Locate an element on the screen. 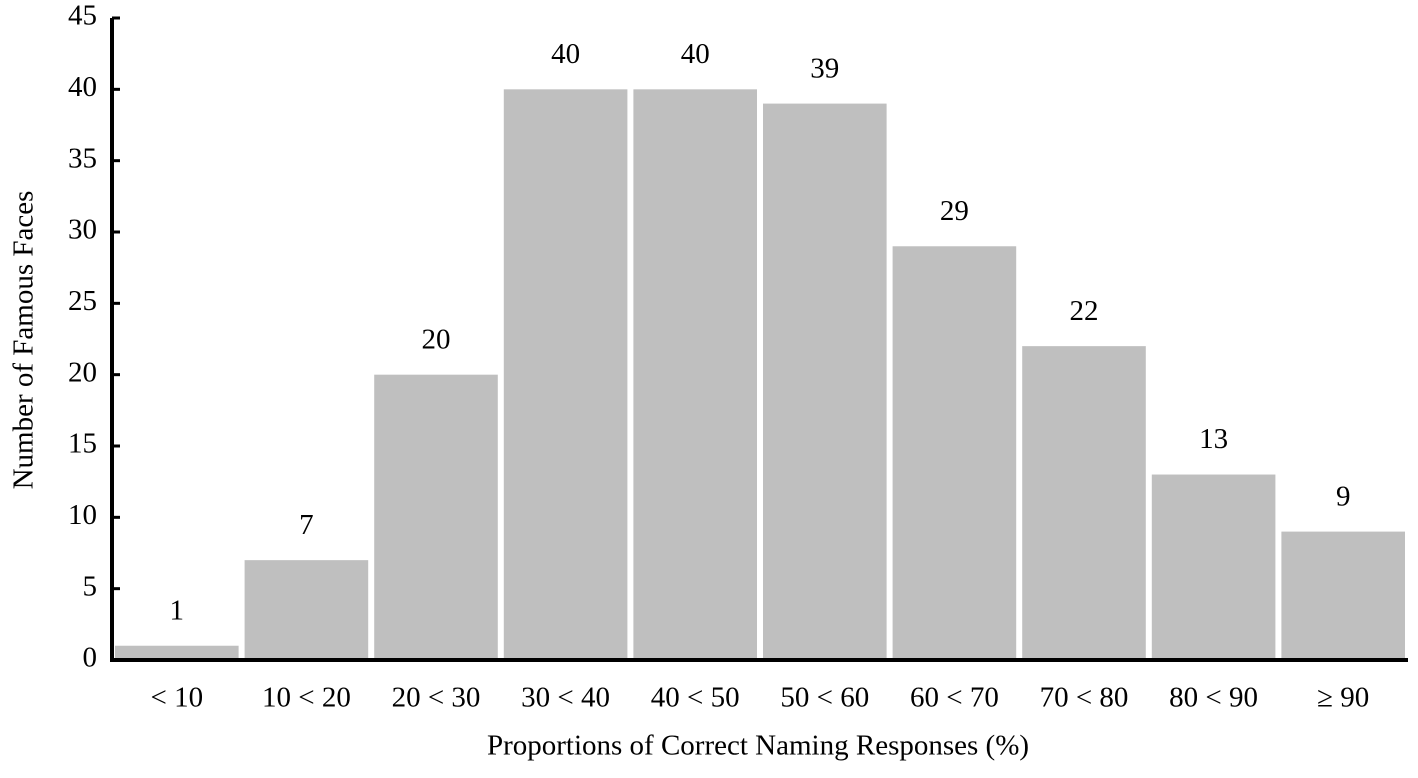  value-label: 39 is located at coordinates (824, 68).